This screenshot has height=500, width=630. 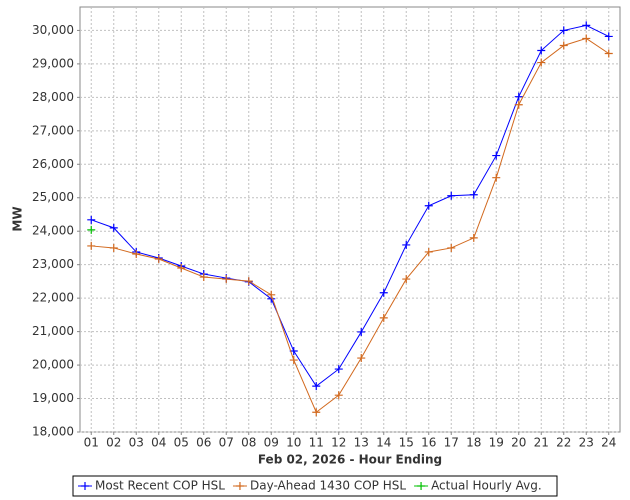 I want to click on x-tick-label: 07, so click(x=226, y=443).